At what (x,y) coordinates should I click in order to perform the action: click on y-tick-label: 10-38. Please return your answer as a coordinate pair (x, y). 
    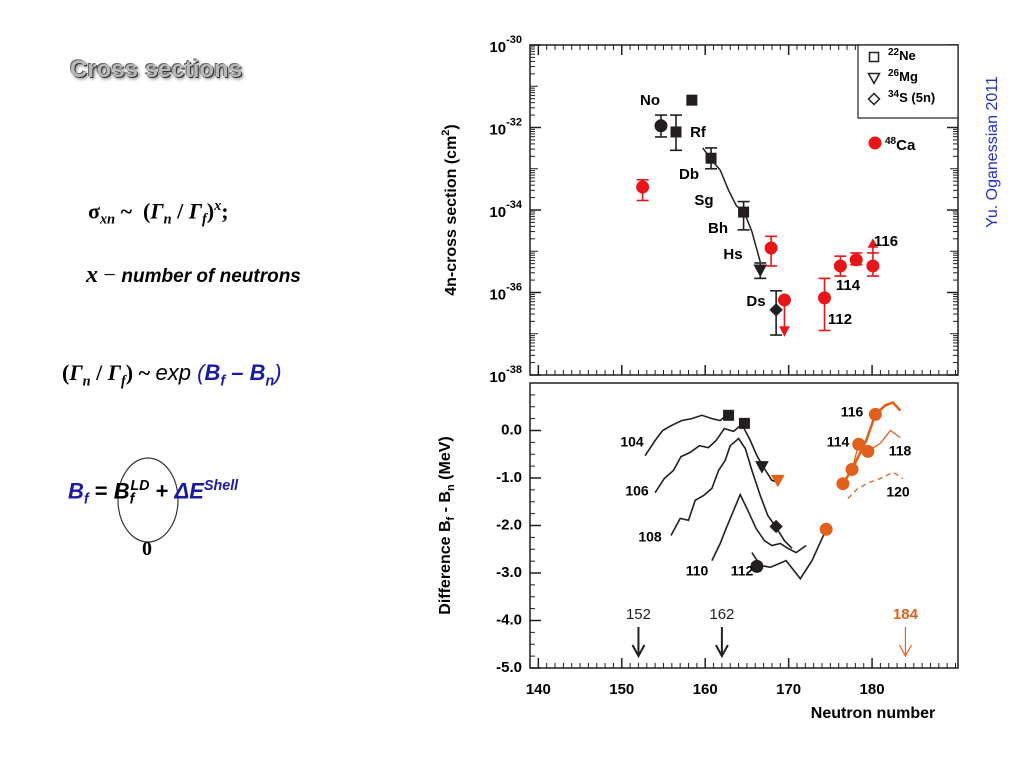
    Looking at the image, I should click on (505, 375).